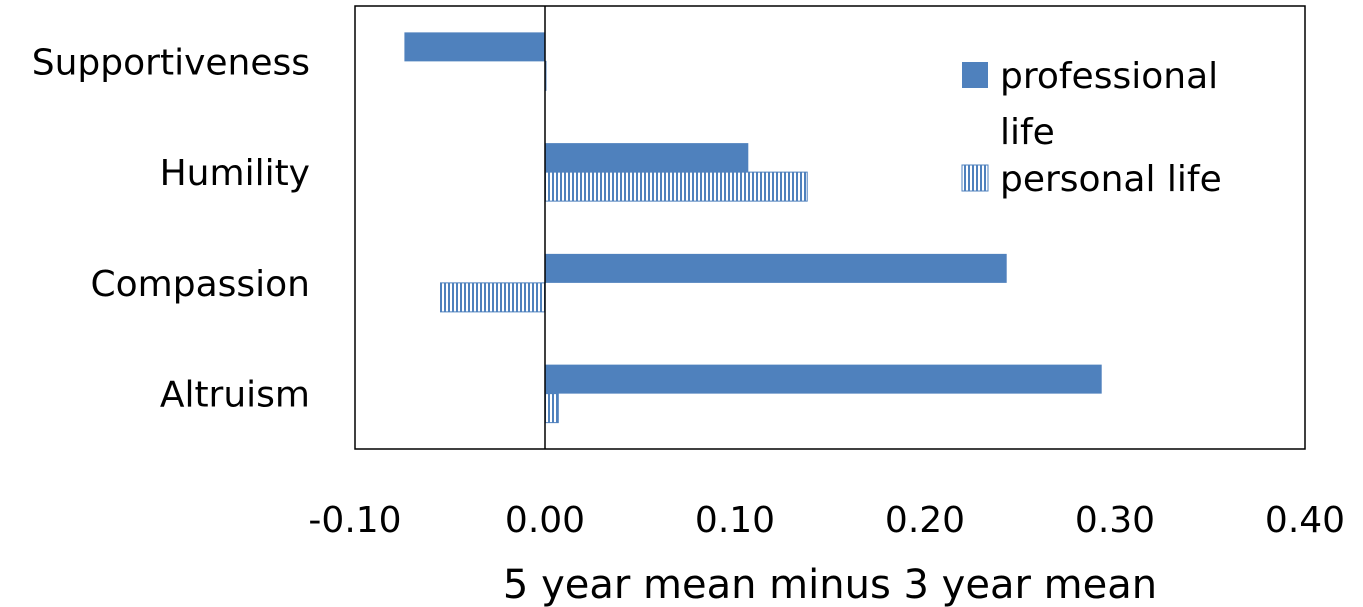  Describe the element at coordinates (1305, 520) in the screenshot. I see `x-tick-label: 0.40` at that location.